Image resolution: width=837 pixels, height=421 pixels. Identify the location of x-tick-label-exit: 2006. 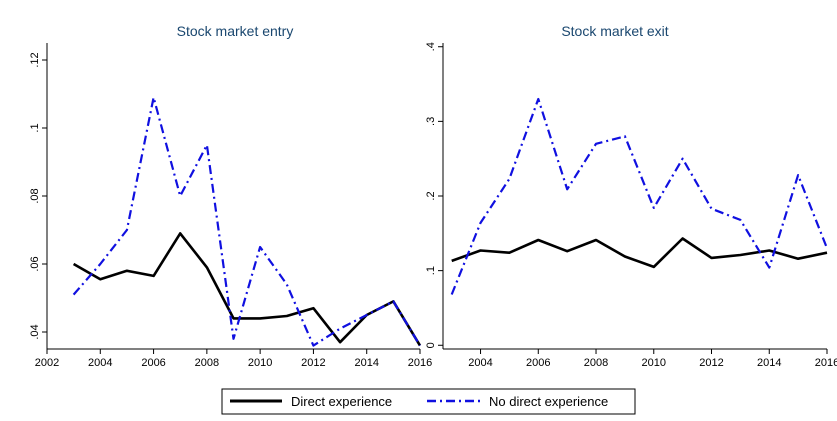
(538, 363).